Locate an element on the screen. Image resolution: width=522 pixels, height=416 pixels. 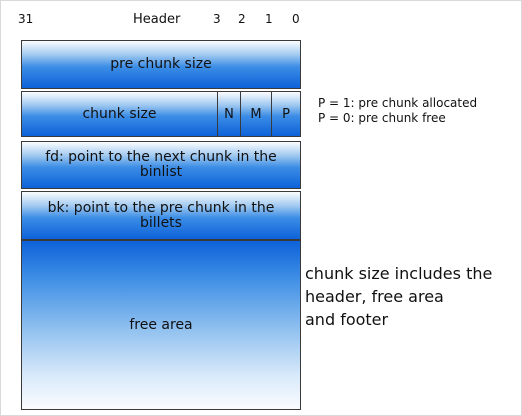
bit-label-2: 2 is located at coordinates (242, 19).